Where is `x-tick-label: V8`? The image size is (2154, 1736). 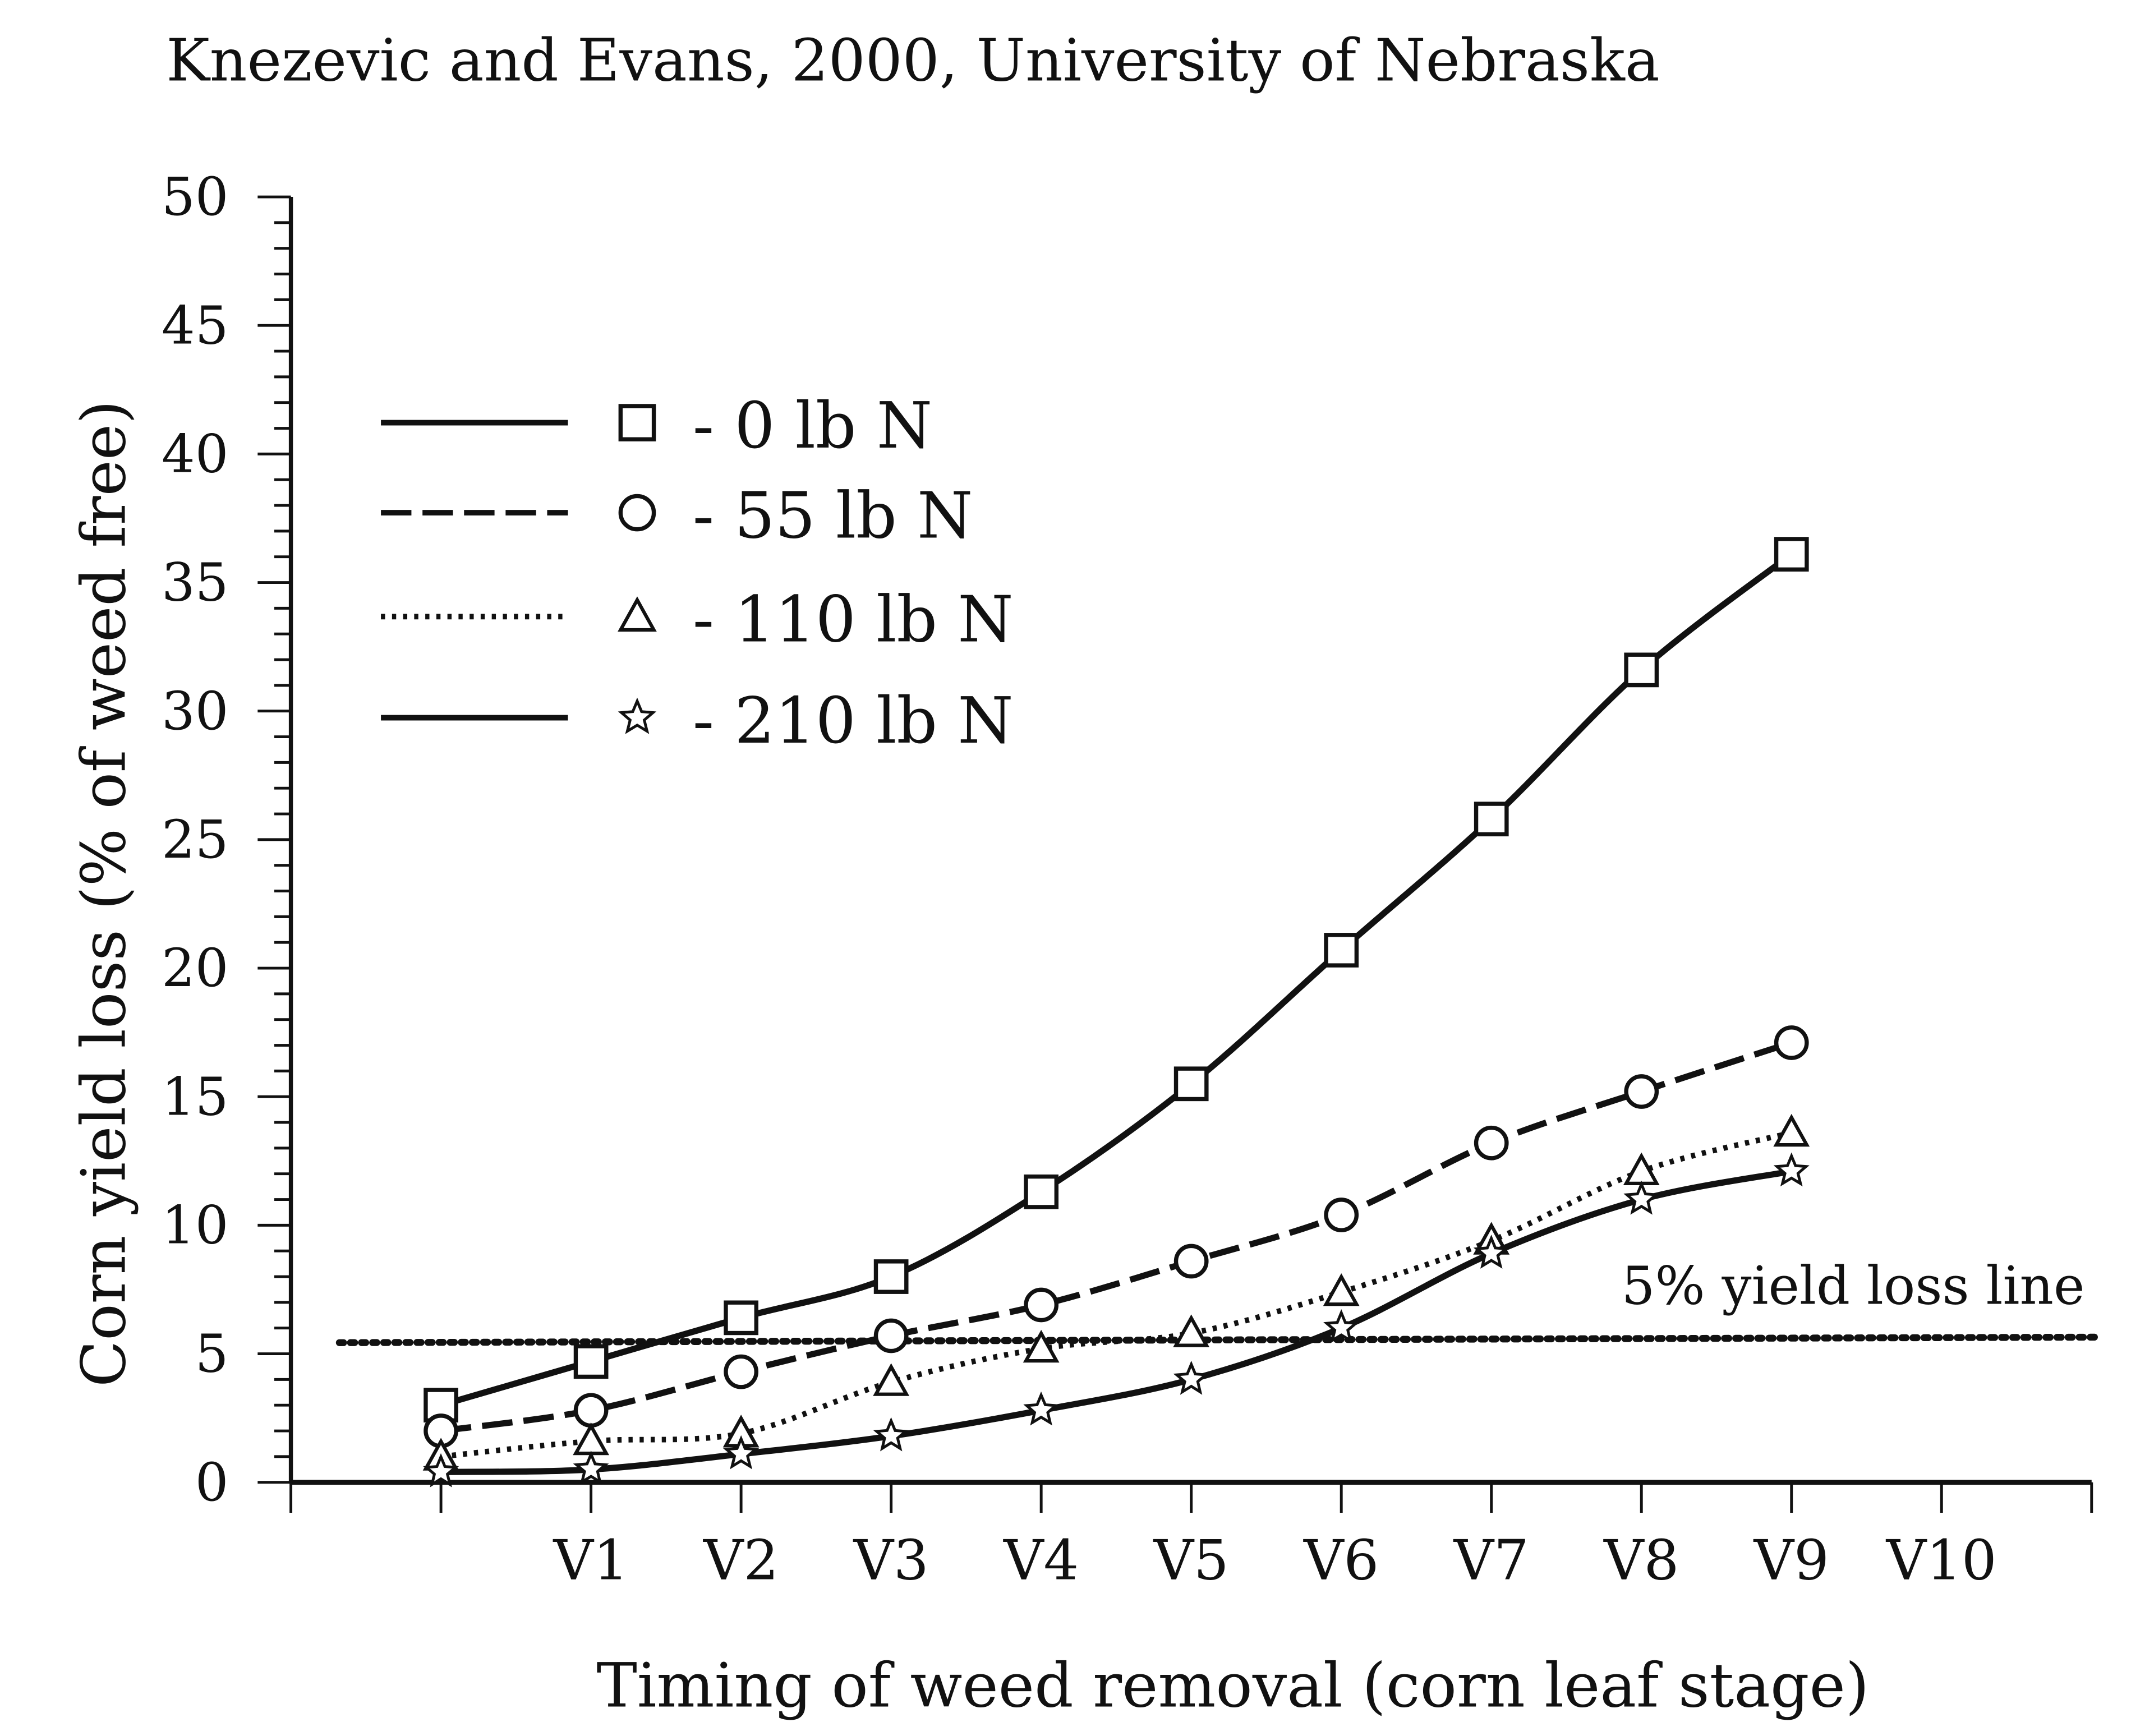
x-tick-label: V8 is located at coordinates (1641, 1560).